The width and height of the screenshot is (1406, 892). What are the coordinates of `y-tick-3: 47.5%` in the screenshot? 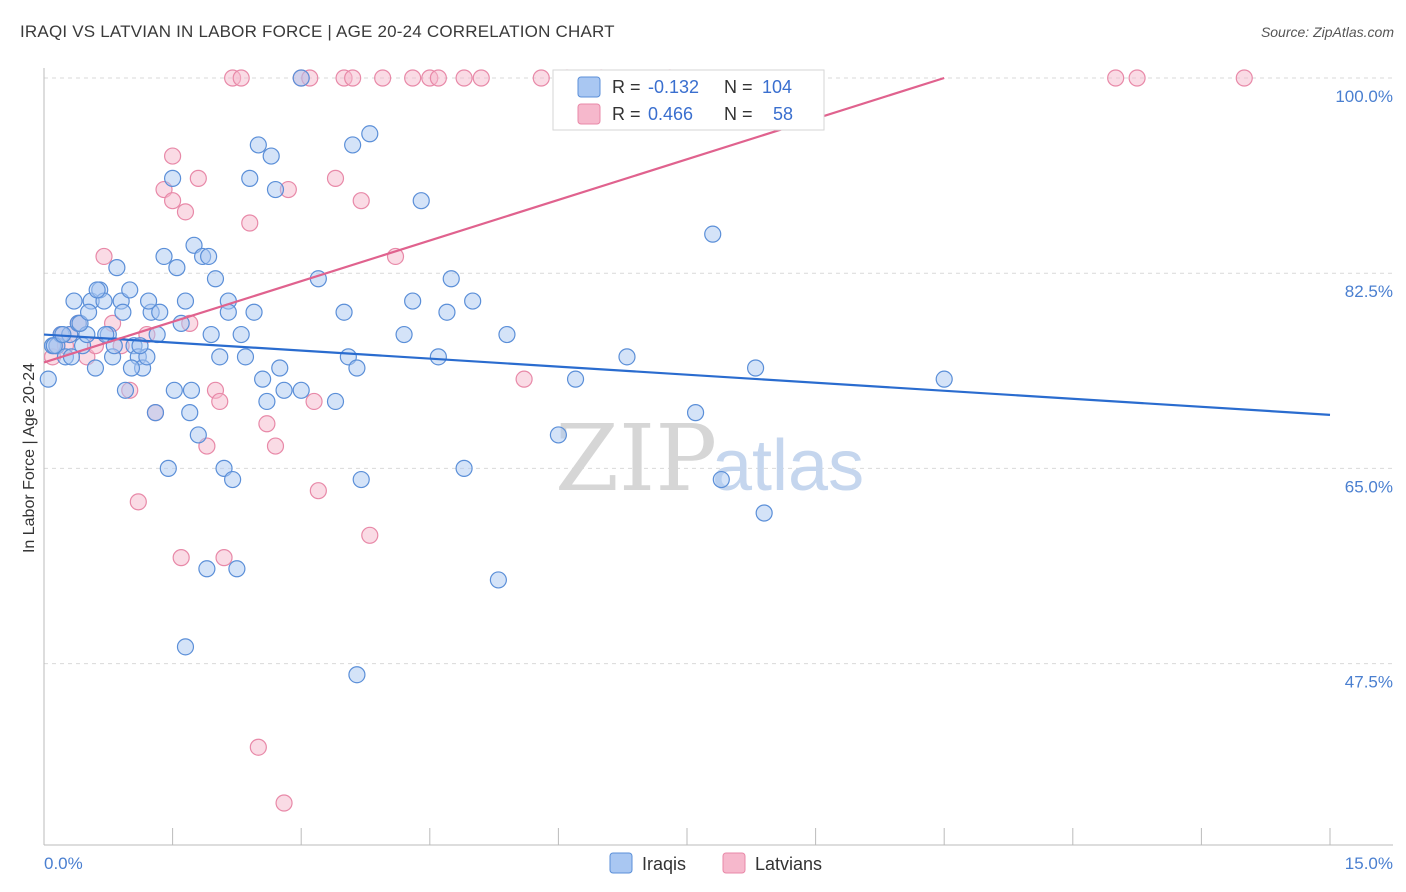 It's located at (1369, 682).